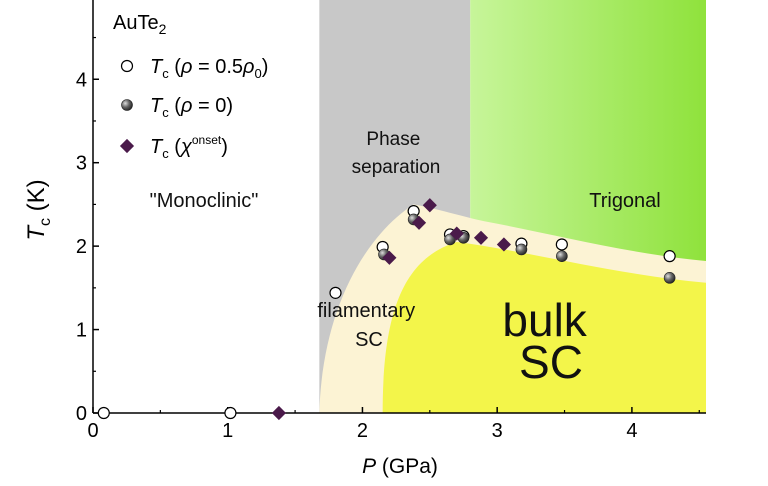 The height and width of the screenshot is (486, 768). What do you see at coordinates (631, 431) in the screenshot?
I see `x-tick-label: 4` at bounding box center [631, 431].